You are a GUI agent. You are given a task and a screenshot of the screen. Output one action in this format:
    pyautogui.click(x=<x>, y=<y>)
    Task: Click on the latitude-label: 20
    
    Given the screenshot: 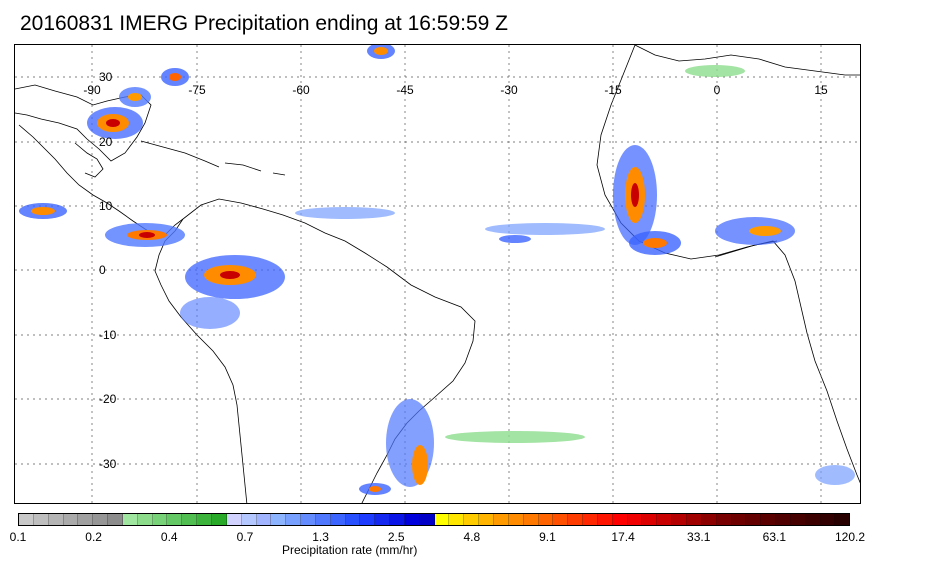 What is the action you would take?
    pyautogui.click(x=106, y=142)
    